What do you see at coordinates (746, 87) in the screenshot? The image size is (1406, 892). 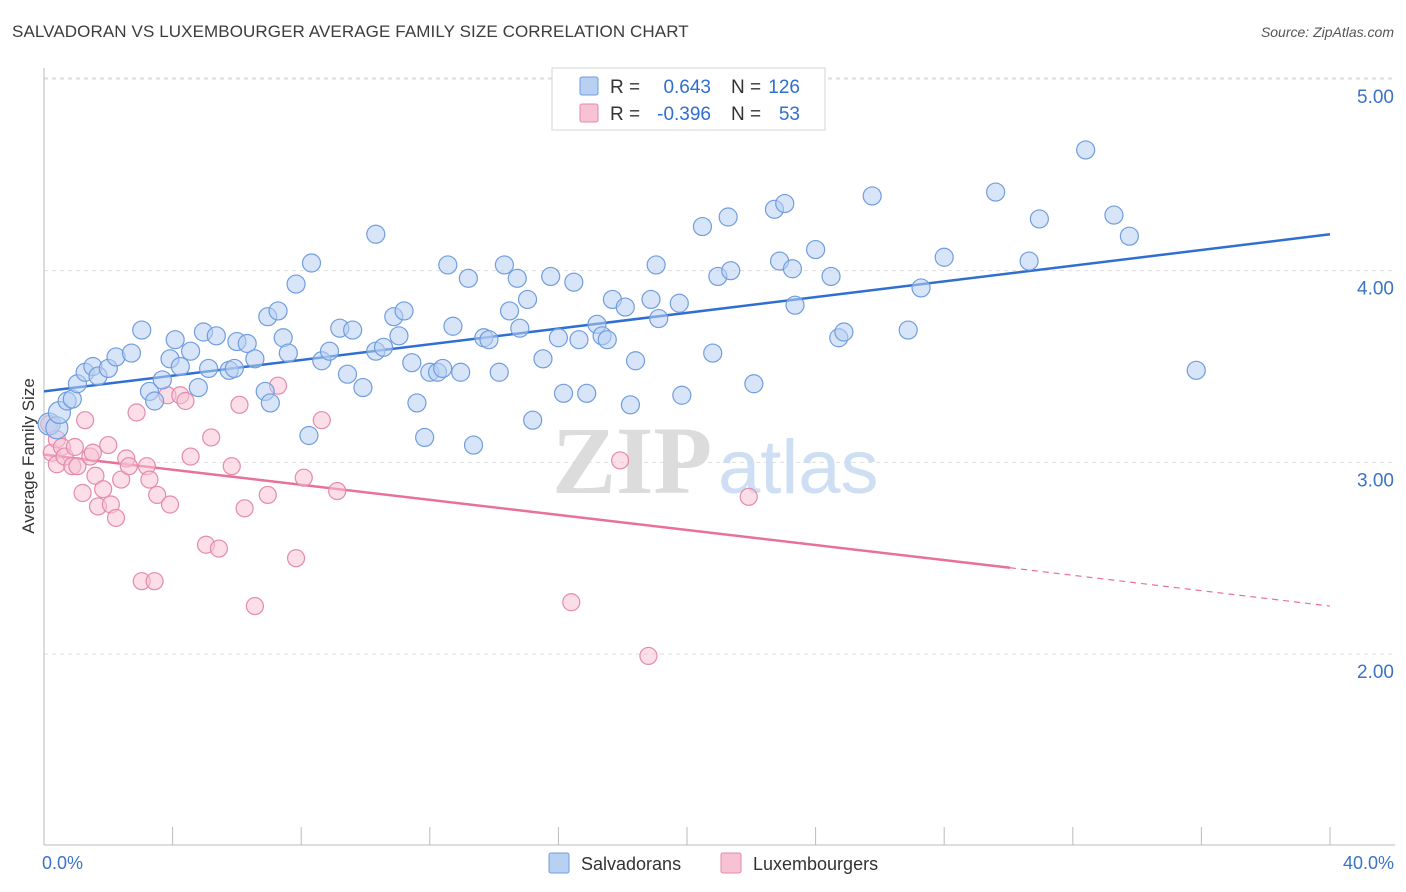 I see `legend-n-label-1: N =` at bounding box center [746, 87].